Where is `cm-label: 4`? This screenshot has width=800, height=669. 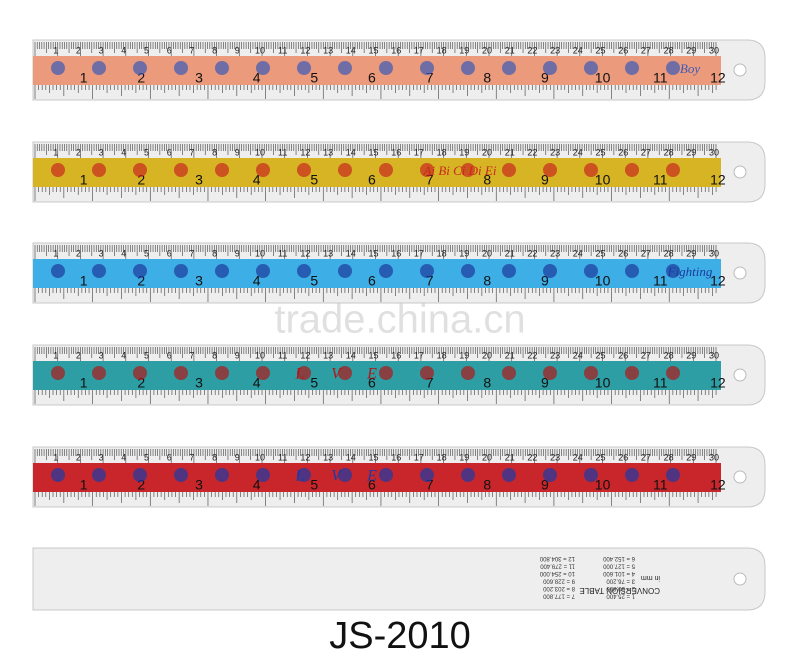 cm-label: 4 is located at coordinates (123, 50).